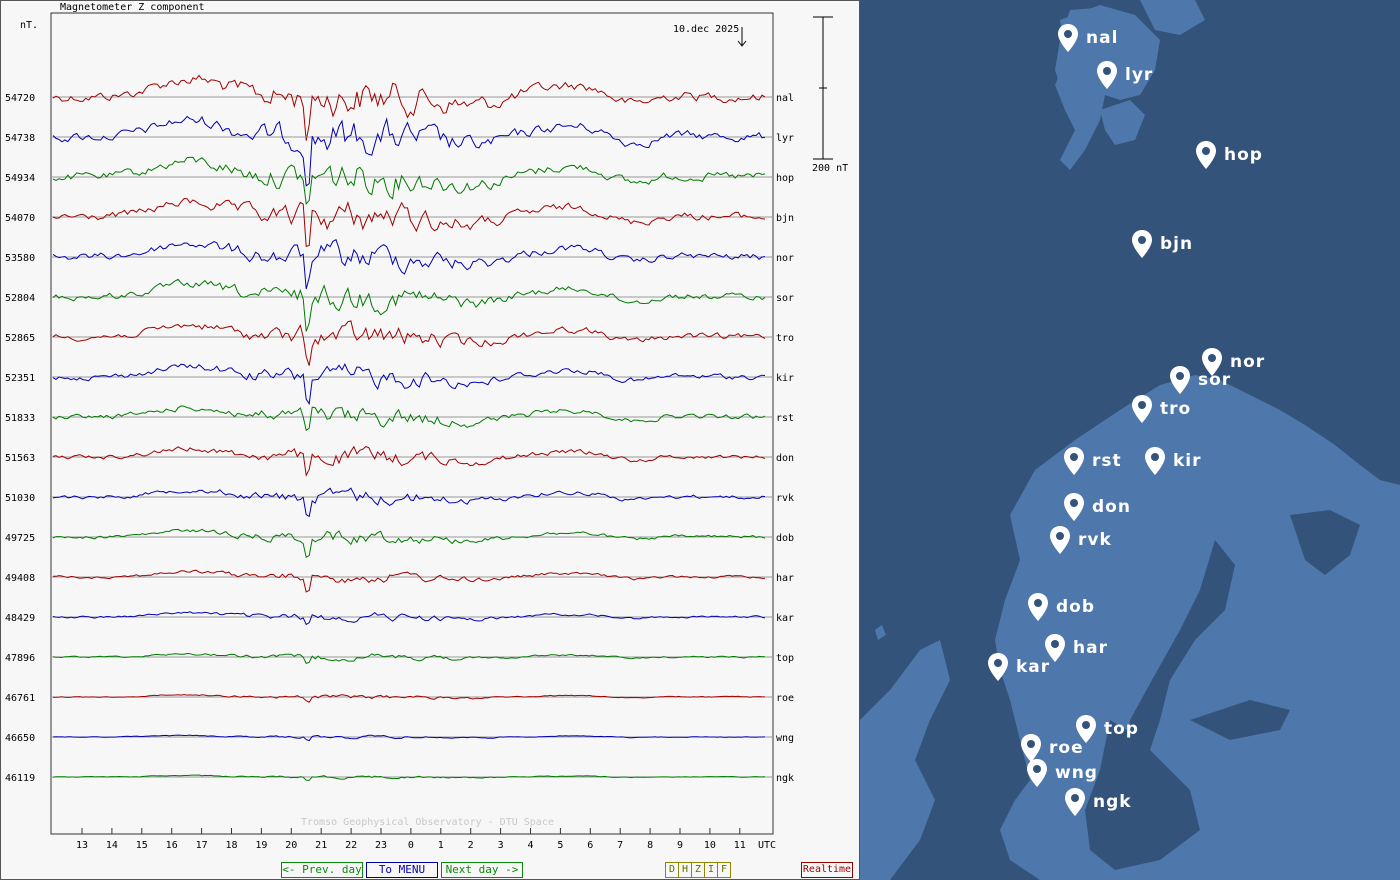  I want to click on map-station-label: rst, so click(1107, 461).